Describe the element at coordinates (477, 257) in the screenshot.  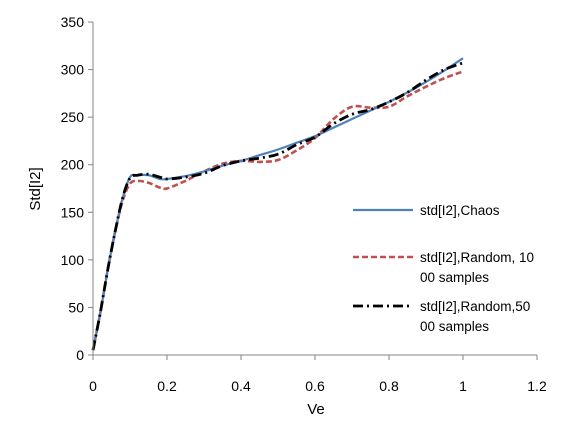
I see `legend-label: std[I2],Random, 10` at that location.